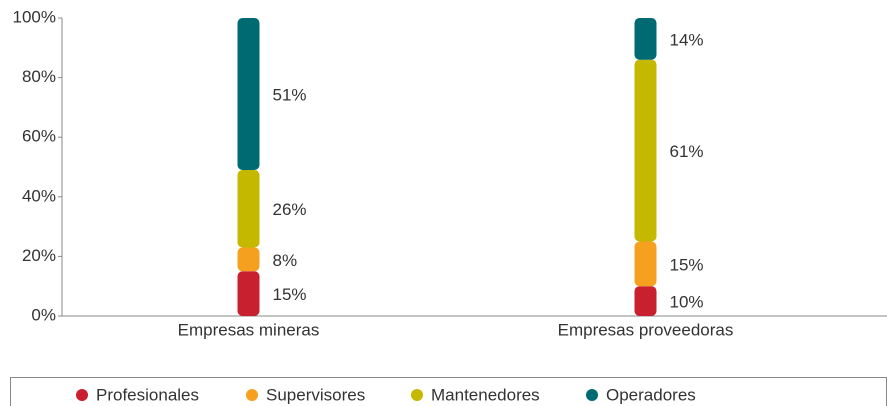 The image size is (887, 406). What do you see at coordinates (646, 329) in the screenshot?
I see `x-tick-label: Empresas proveedoras` at bounding box center [646, 329].